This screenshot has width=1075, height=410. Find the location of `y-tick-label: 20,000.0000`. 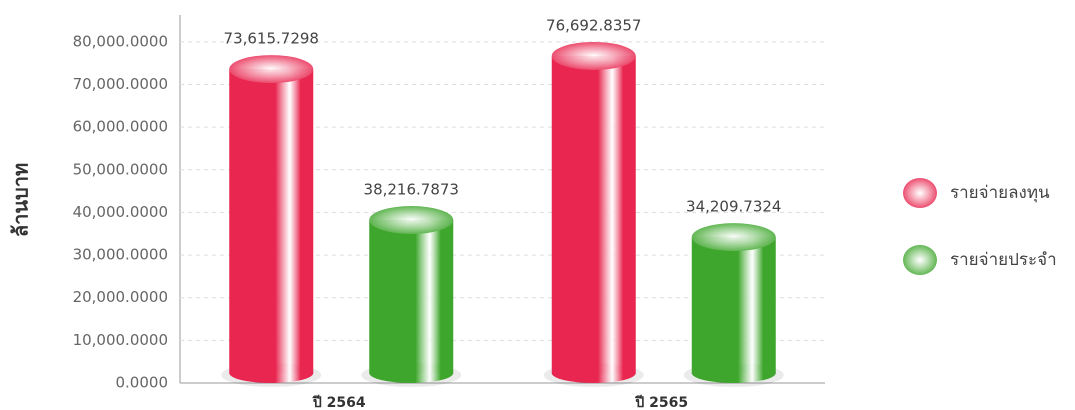

y-tick-label: 20,000.0000 is located at coordinates (120, 297).